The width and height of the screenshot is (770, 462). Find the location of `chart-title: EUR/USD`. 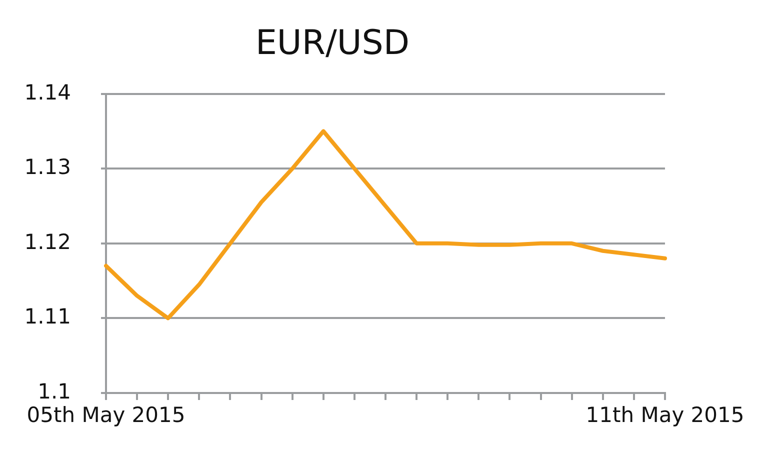

chart-title: EUR/USD is located at coordinates (332, 43).